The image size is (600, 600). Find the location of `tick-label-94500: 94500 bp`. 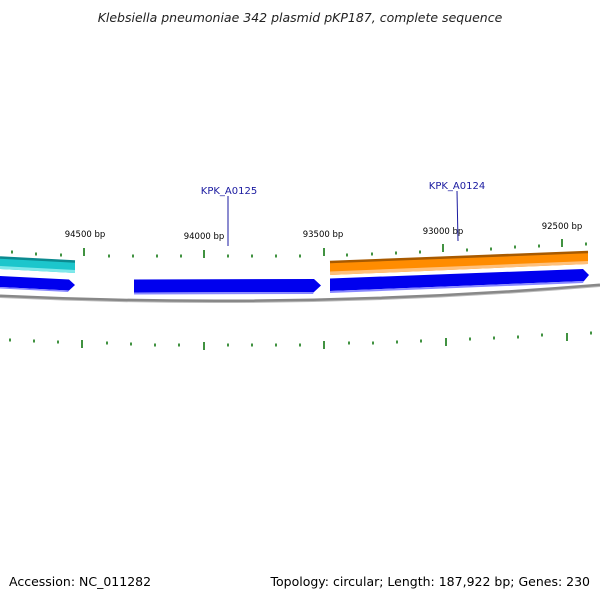

tick-label-94500: 94500 bp is located at coordinates (85, 235).